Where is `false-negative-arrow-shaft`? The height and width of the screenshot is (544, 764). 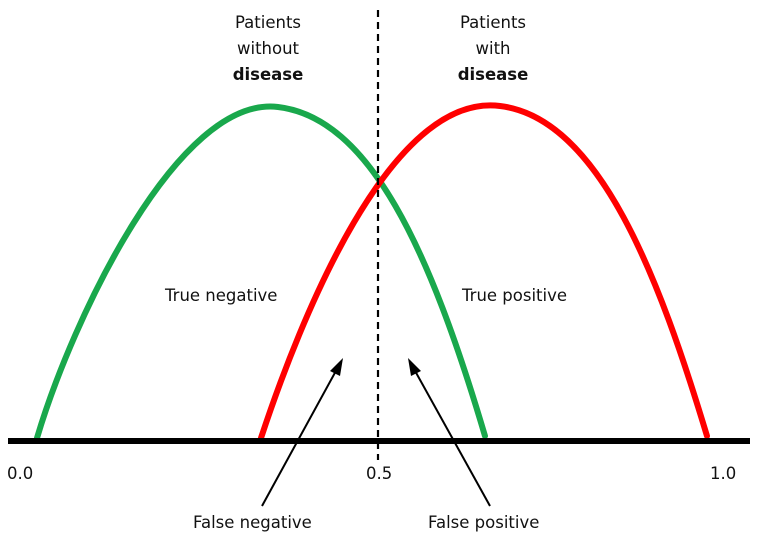
false-negative-arrow-shaft is located at coordinates (299, 437).